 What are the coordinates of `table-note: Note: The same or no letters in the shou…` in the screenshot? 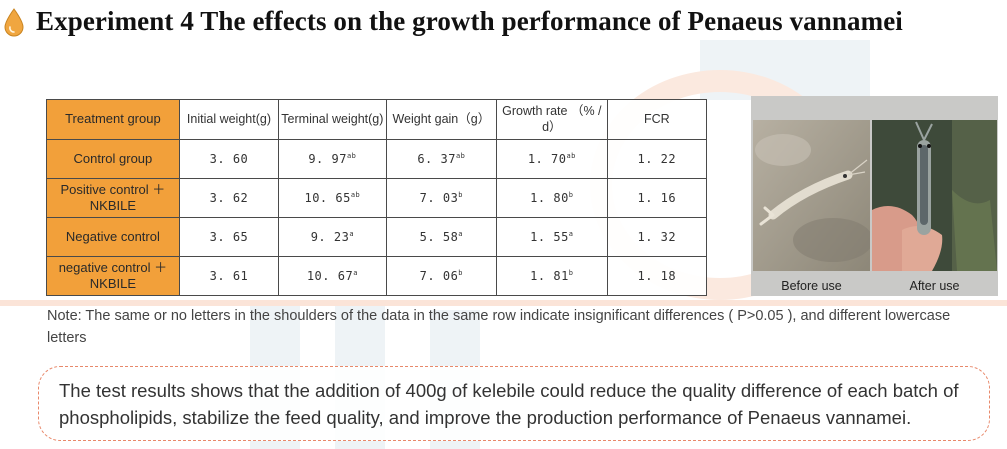 It's located at (499, 327).